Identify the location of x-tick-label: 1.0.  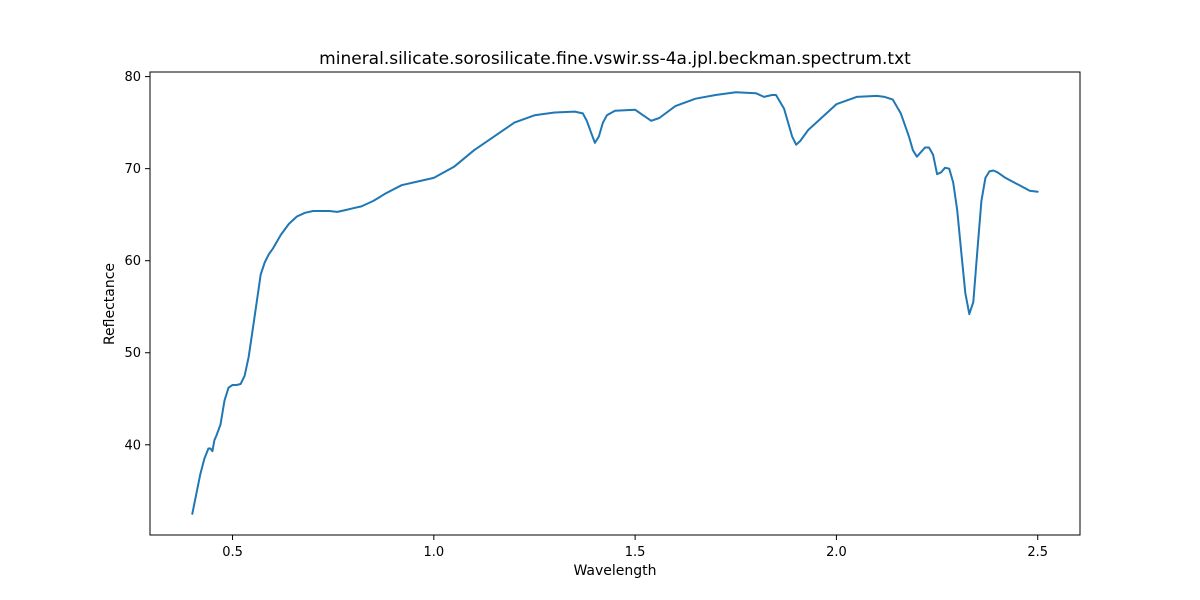
(433, 552).